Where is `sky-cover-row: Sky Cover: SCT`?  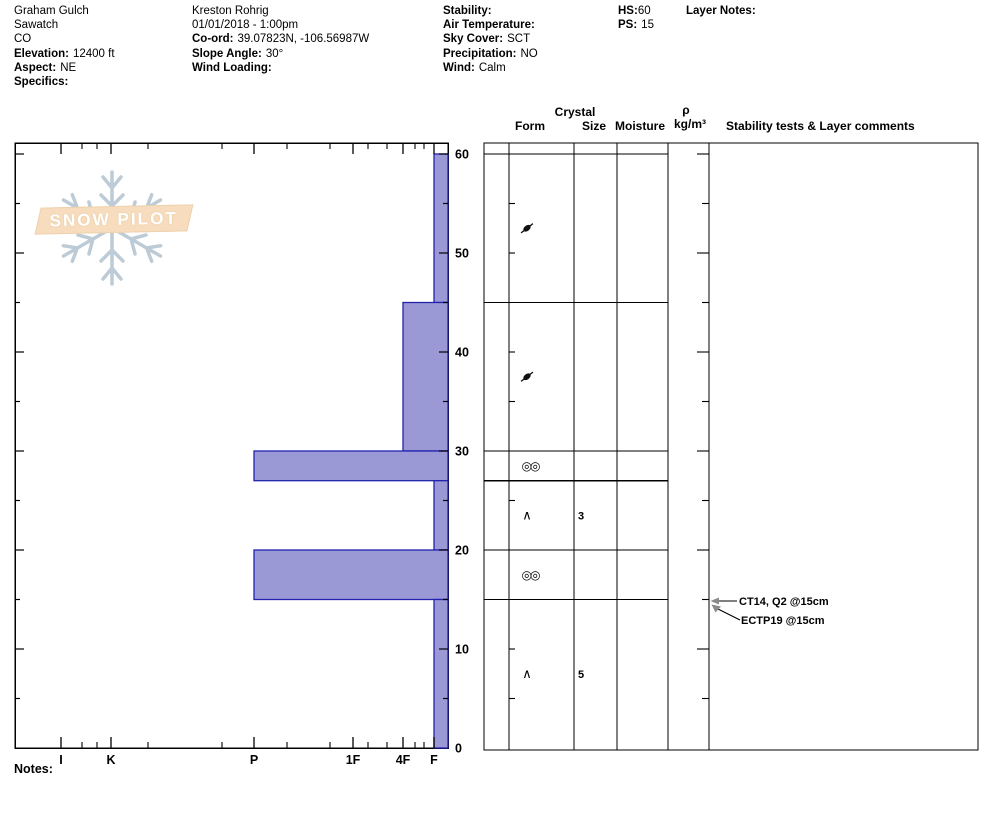
sky-cover-row: Sky Cover: SCT is located at coordinates (487, 39).